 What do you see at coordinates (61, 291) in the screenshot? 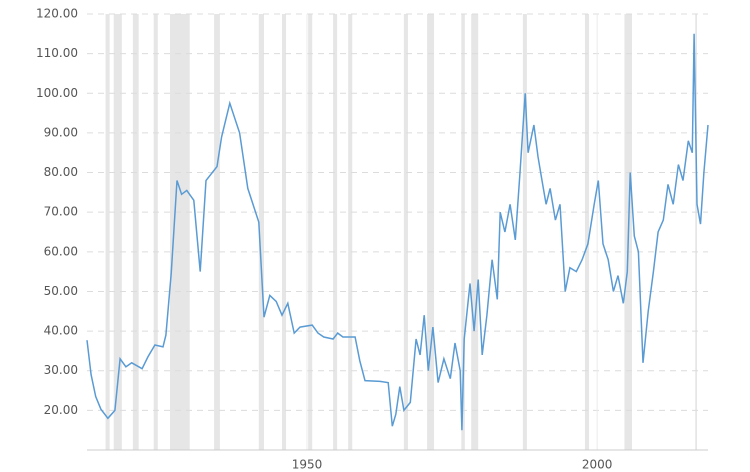
I see `y-tick-label: 50.00` at bounding box center [61, 291].